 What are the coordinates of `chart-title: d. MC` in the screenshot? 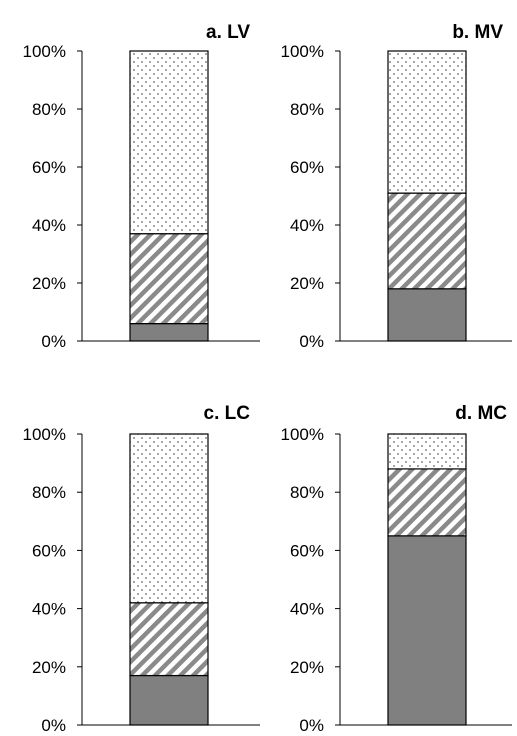 It's located at (481, 413).